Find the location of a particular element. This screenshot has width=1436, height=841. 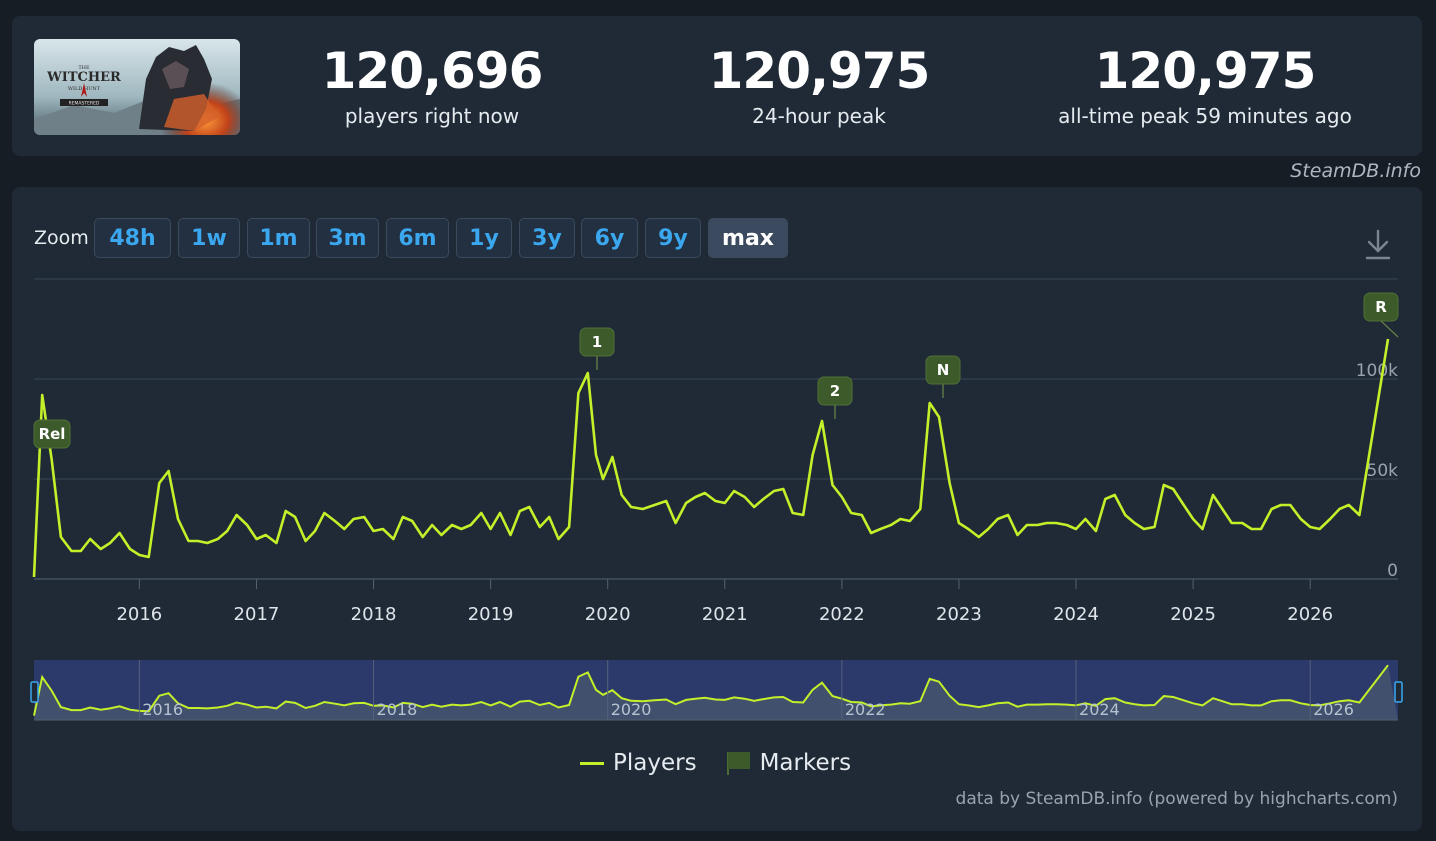

y-tick-label: 100k is located at coordinates (1377, 371).